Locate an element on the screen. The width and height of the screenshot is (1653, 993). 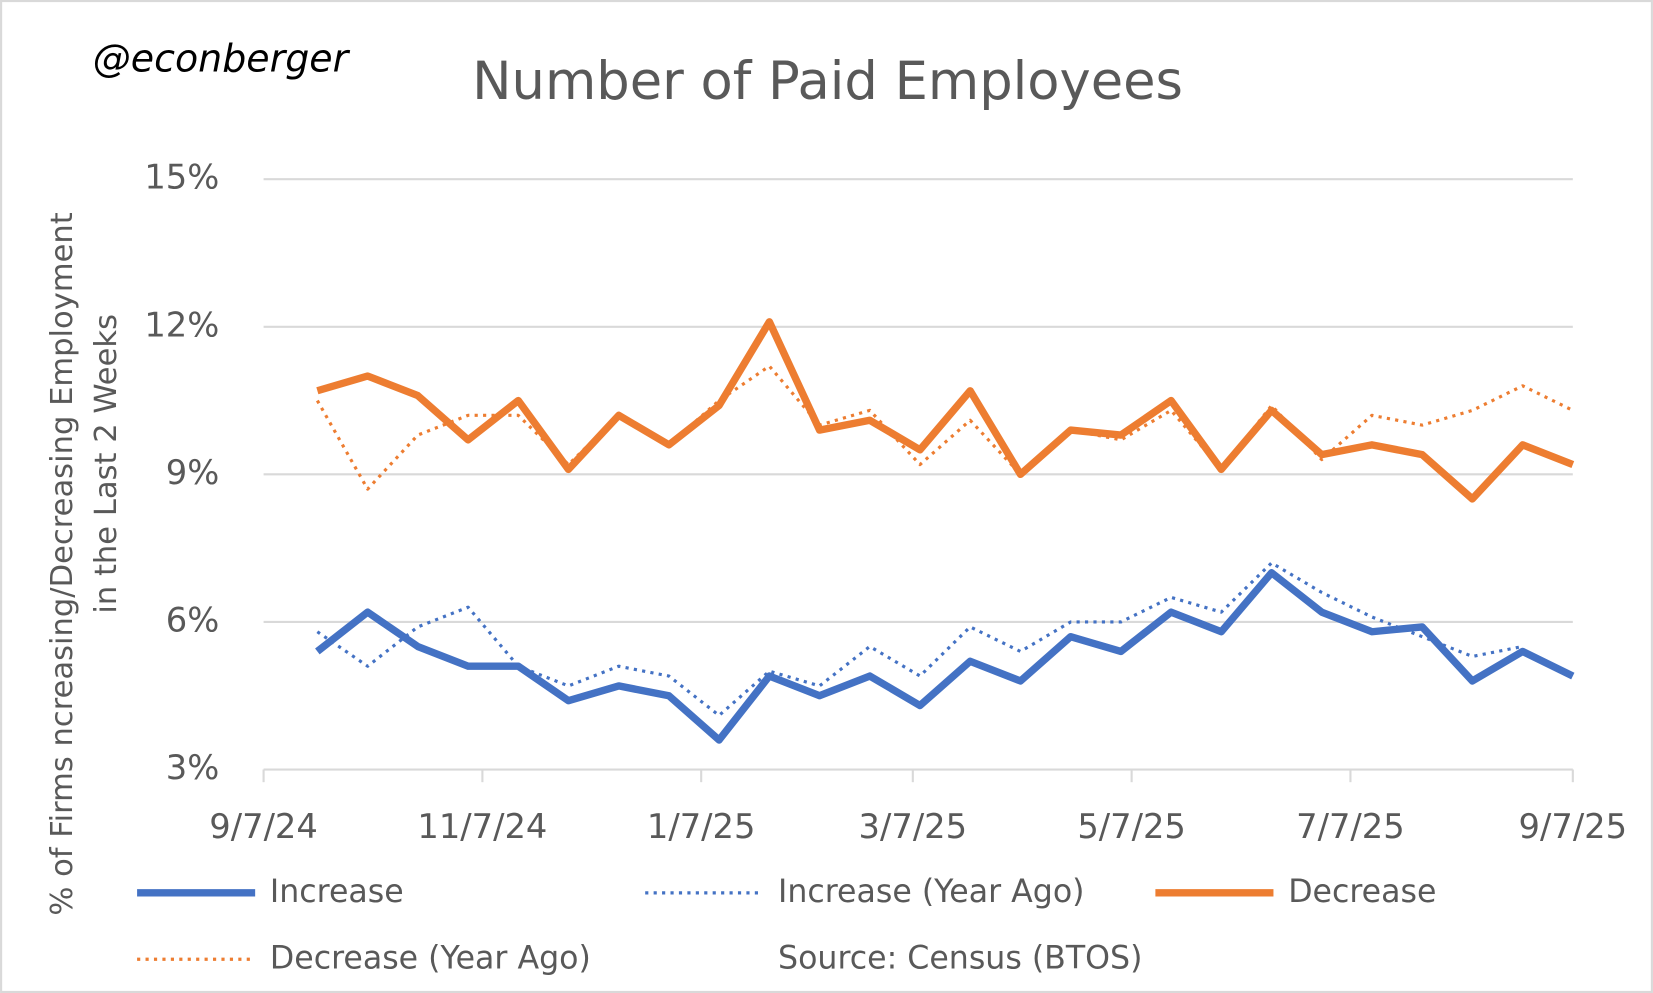
y-tick-label: 15% is located at coordinates (181, 177).